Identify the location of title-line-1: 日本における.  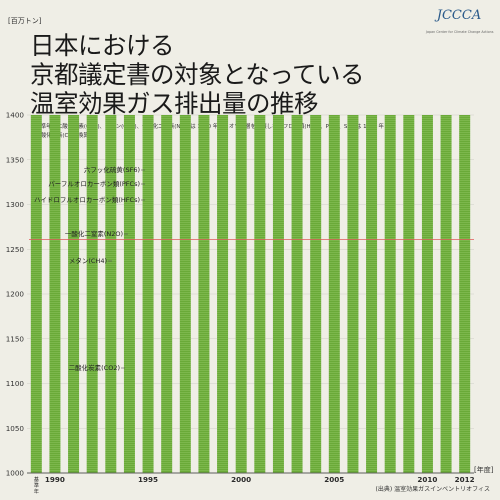
(102, 45).